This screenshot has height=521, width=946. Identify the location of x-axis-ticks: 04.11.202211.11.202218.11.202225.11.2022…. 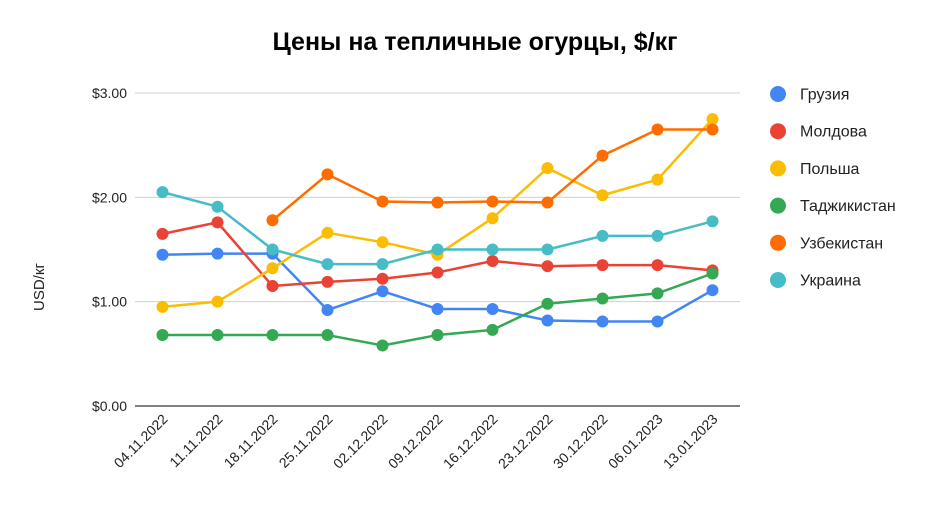
(415, 441).